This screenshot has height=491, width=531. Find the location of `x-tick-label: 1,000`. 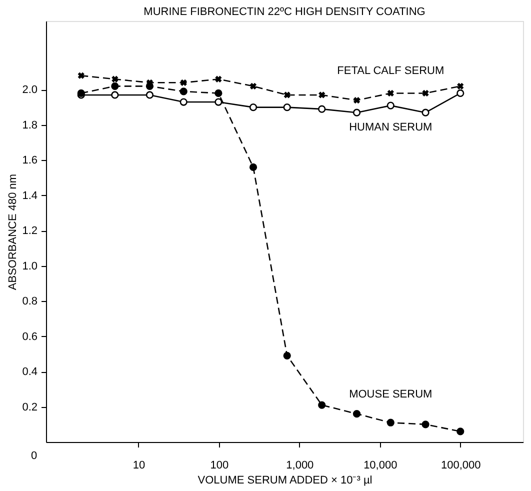

x-tick-label: 1,000 is located at coordinates (300, 466).